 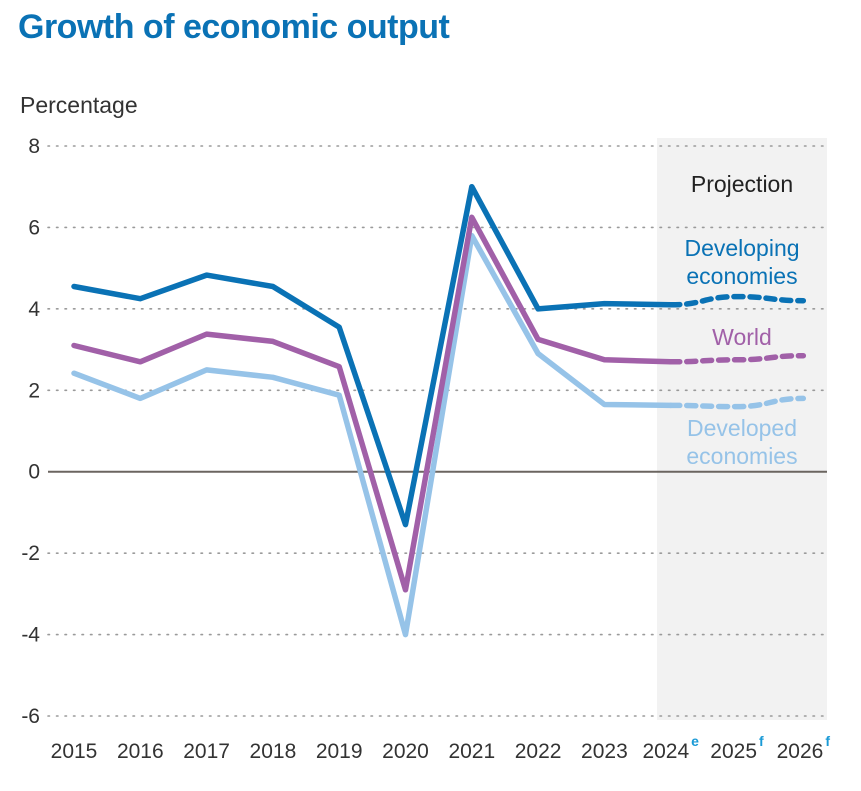 What do you see at coordinates (140, 751) in the screenshot?
I see `x-tick-label: 2016` at bounding box center [140, 751].